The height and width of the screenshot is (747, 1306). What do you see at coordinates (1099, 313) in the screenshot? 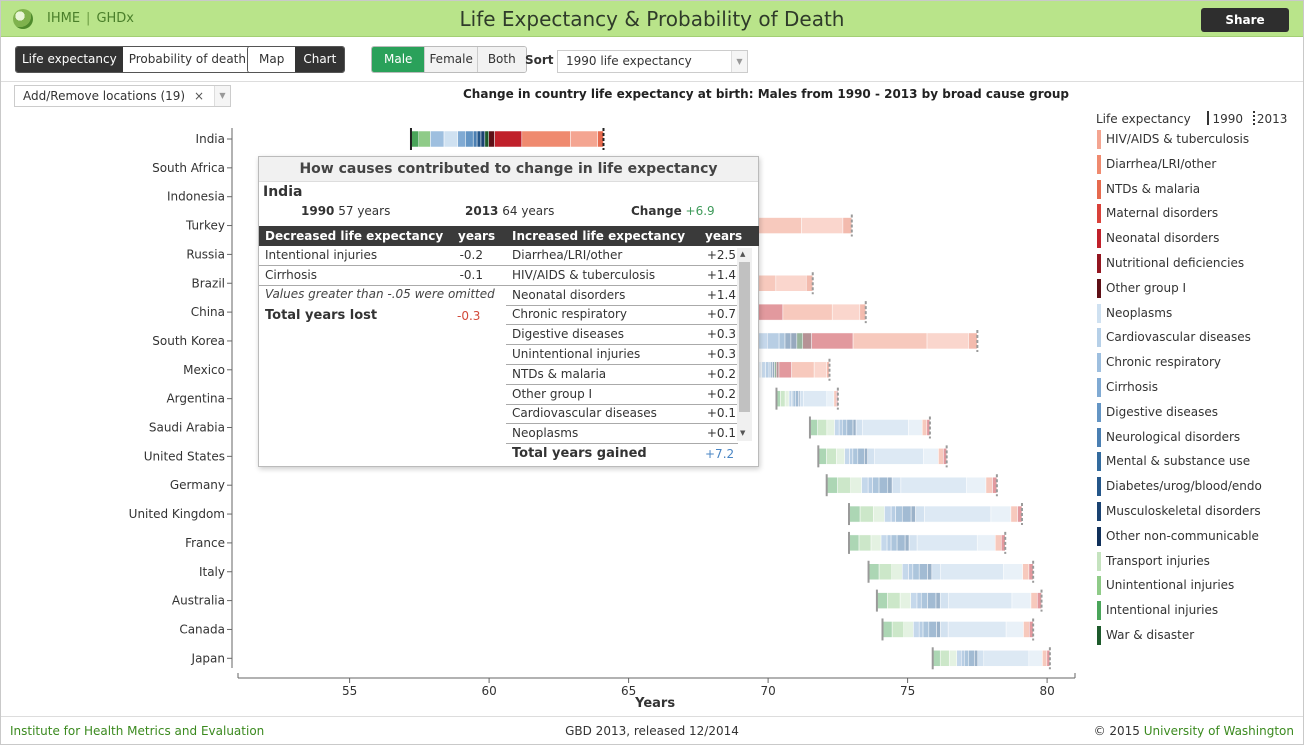
I see `legend-swatch` at bounding box center [1099, 313].